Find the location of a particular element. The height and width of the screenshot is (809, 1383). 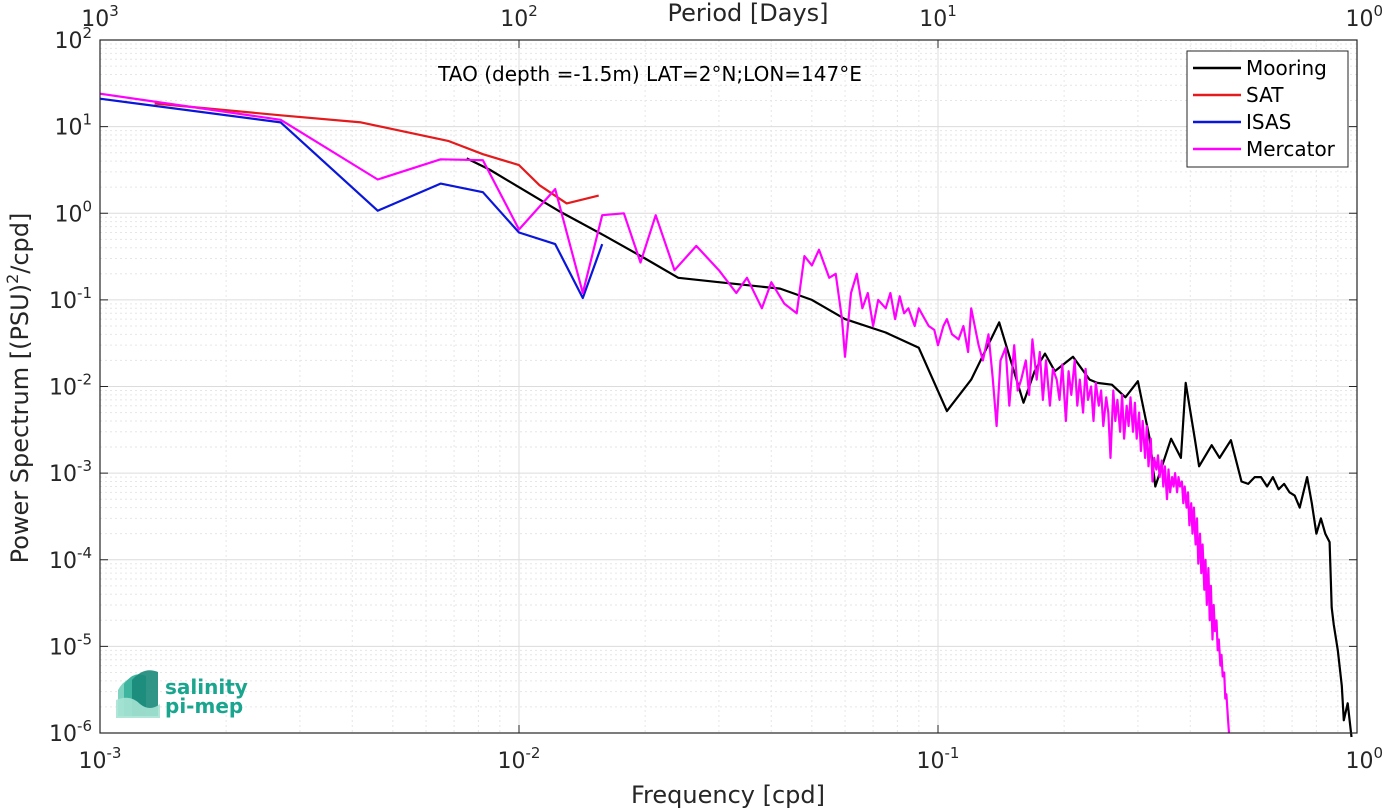

x-tick-label: 10⁻² is located at coordinates (519, 759).